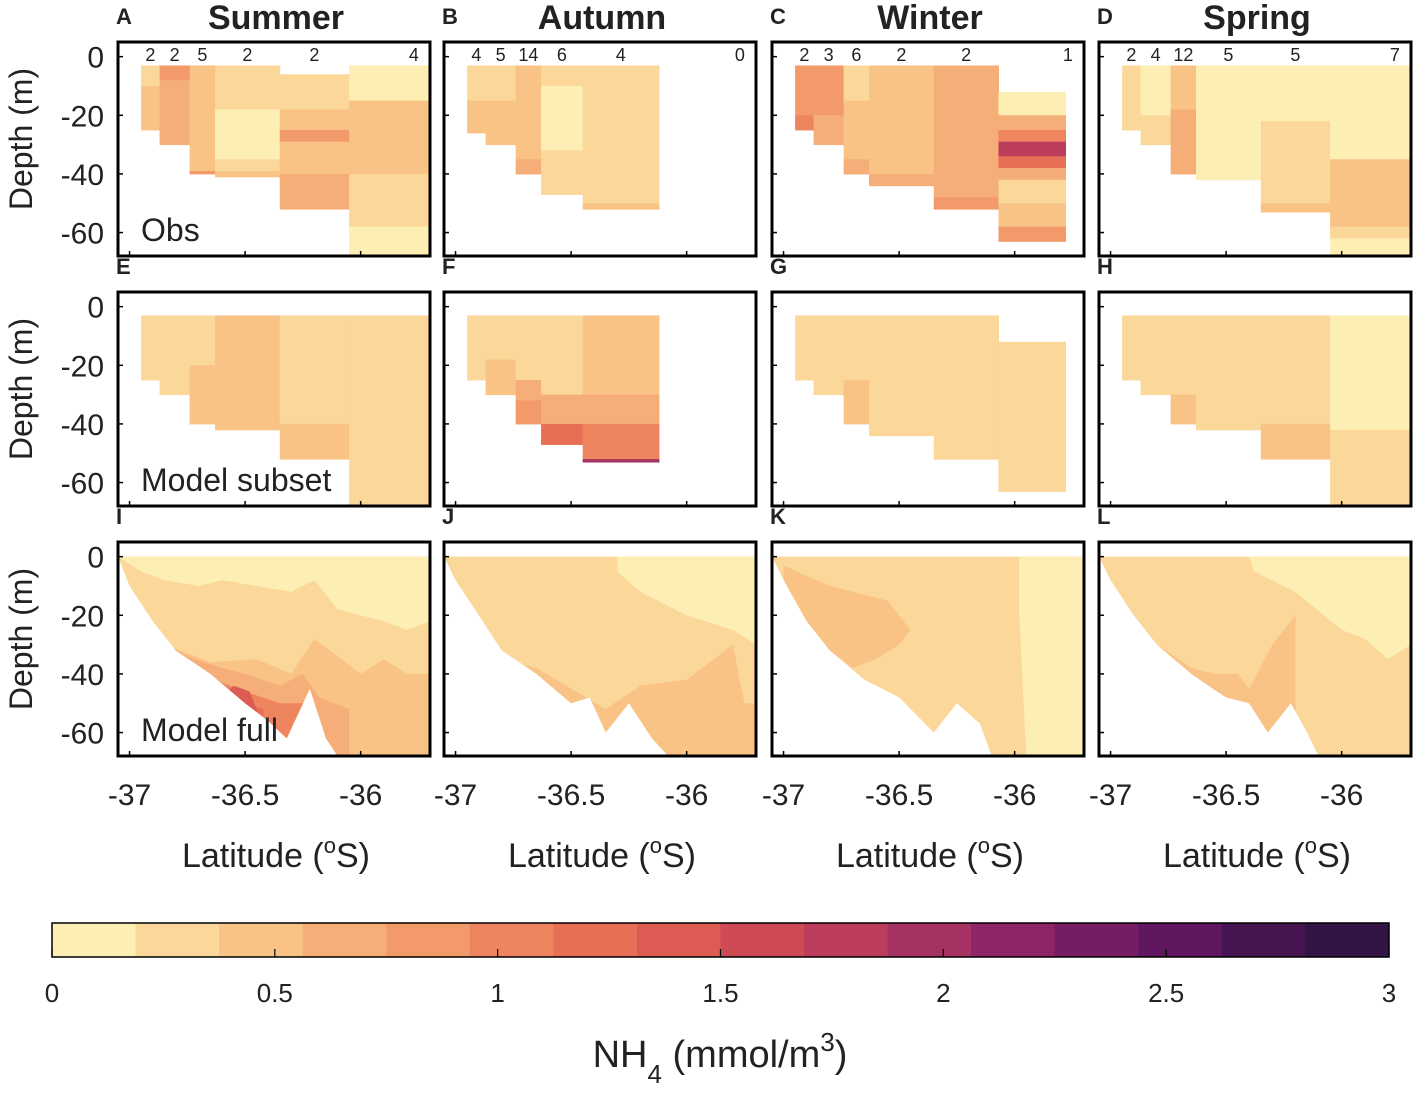 The image size is (1417, 1094). What do you see at coordinates (847, 660) in the screenshot?
I see `concentration-band` at bounding box center [847, 660].